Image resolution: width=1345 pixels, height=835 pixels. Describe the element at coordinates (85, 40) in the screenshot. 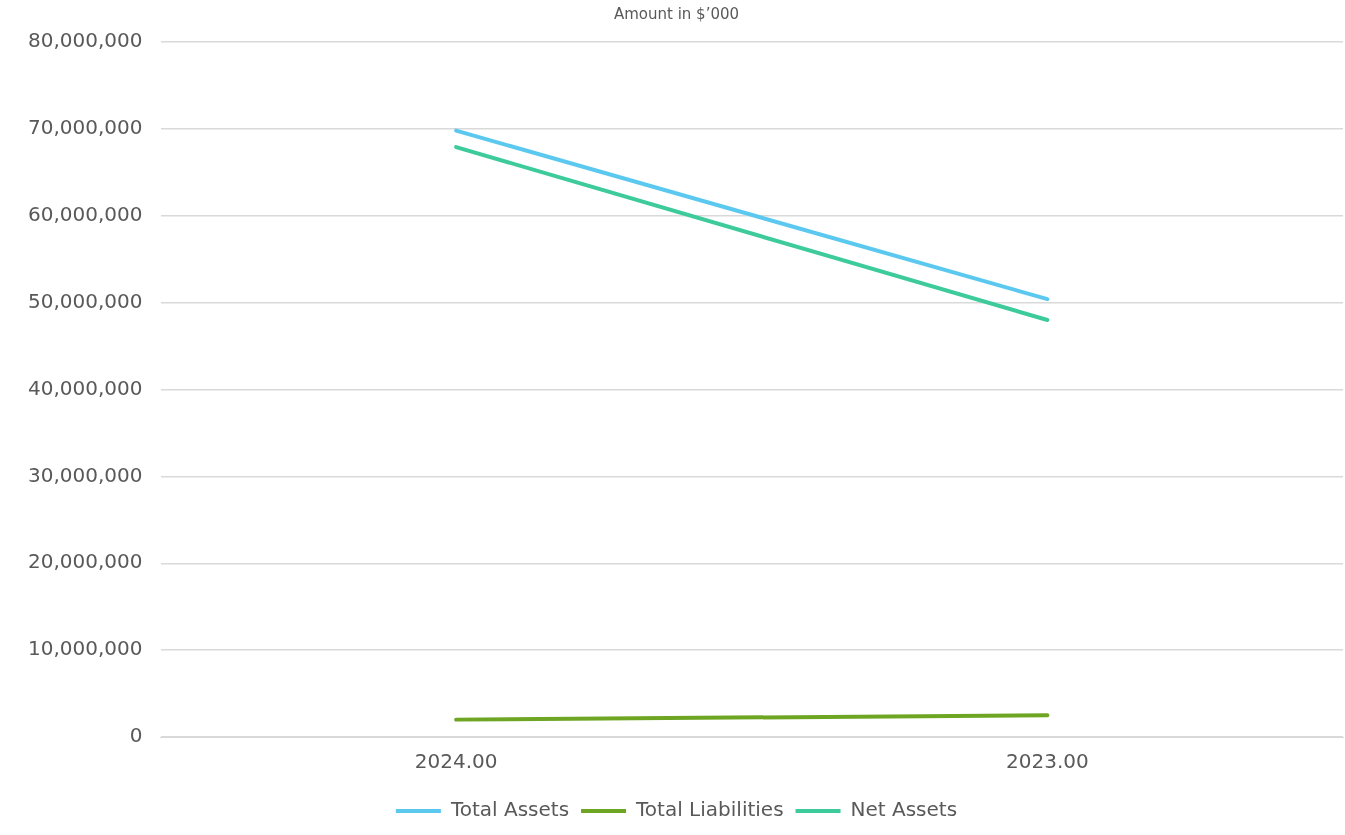

I see `y-tick-label: 80,000,000` at that location.